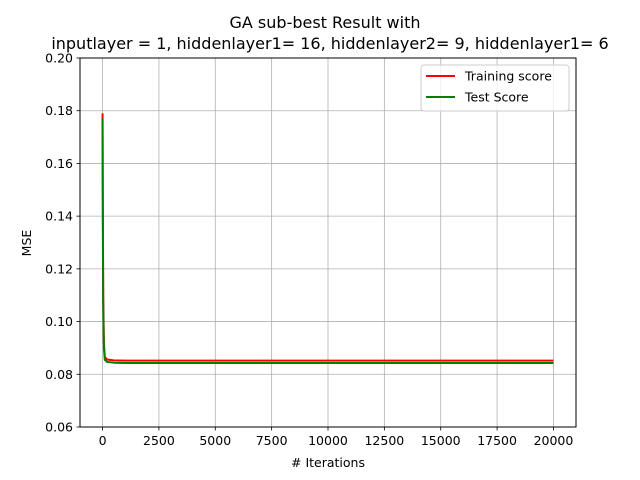 The height and width of the screenshot is (480, 640). What do you see at coordinates (59, 163) in the screenshot?
I see `y-tick-label: 0.16` at bounding box center [59, 163].